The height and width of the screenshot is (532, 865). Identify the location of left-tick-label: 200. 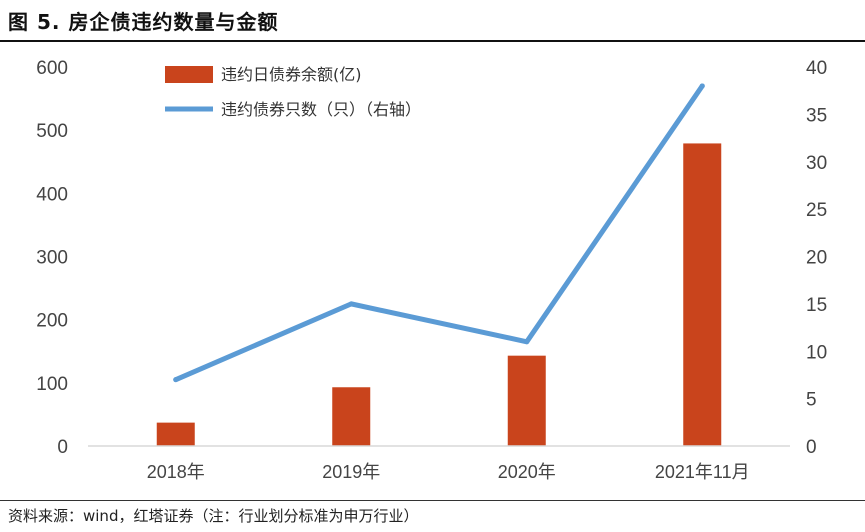
(52, 321).